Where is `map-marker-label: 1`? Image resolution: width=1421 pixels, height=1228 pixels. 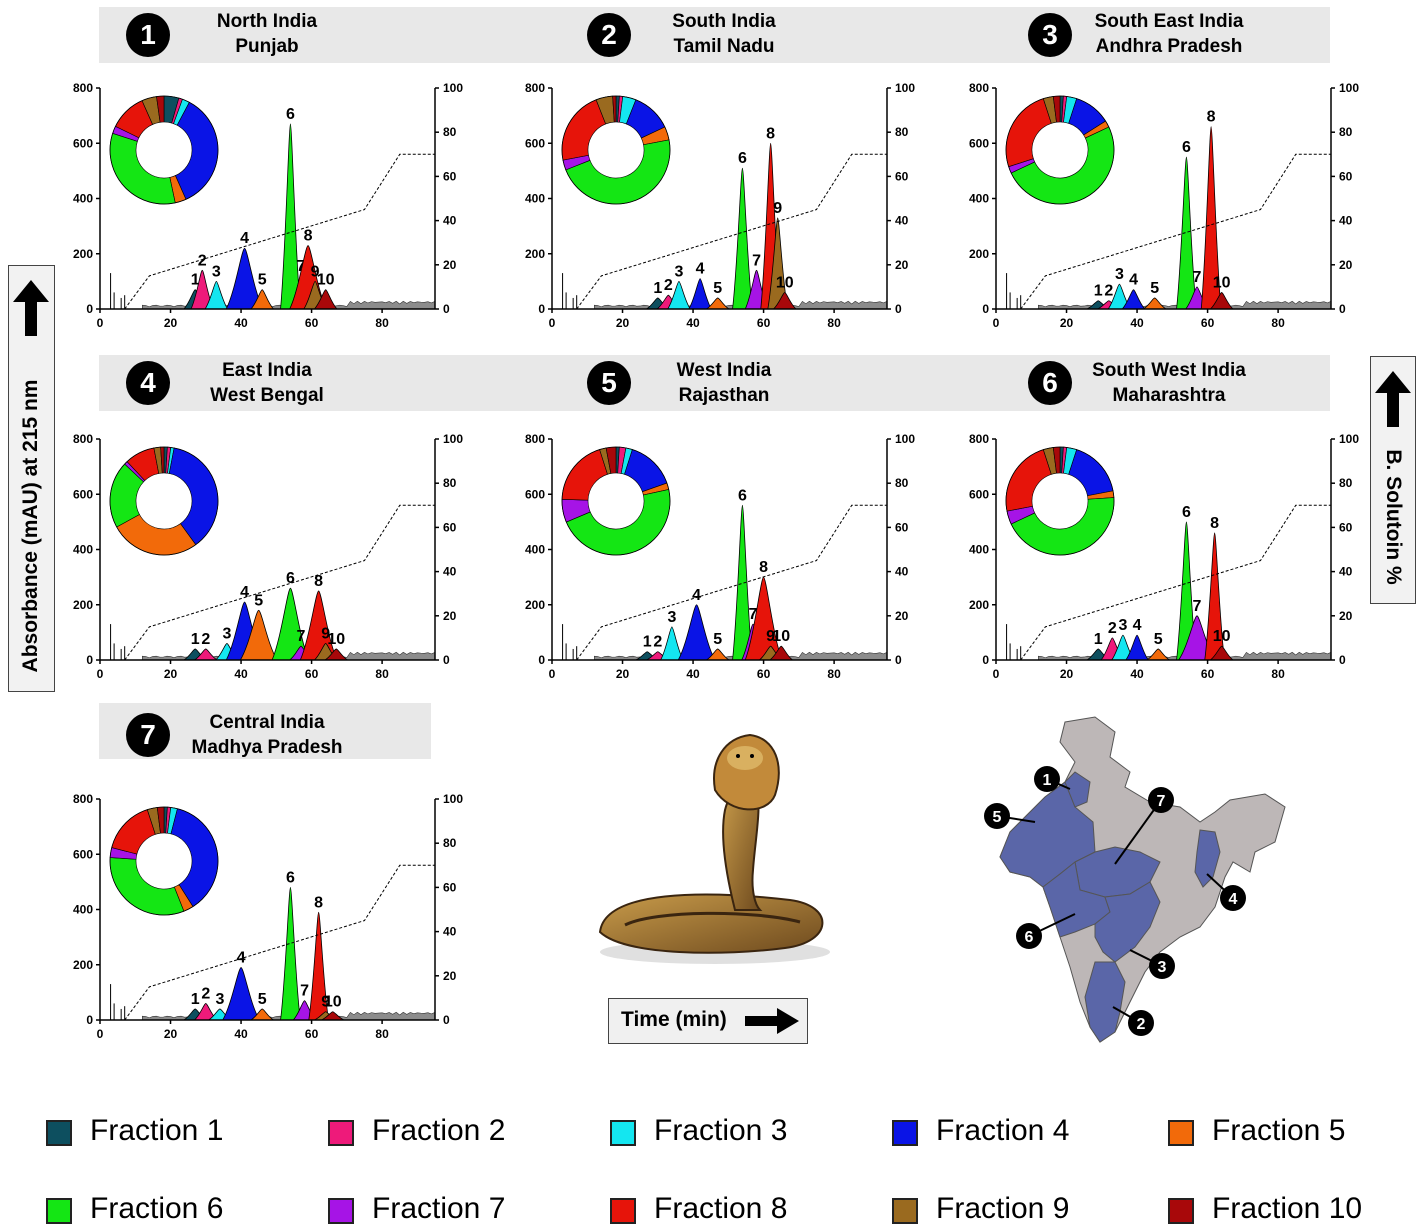 map-marker-label: 1 is located at coordinates (1047, 780).